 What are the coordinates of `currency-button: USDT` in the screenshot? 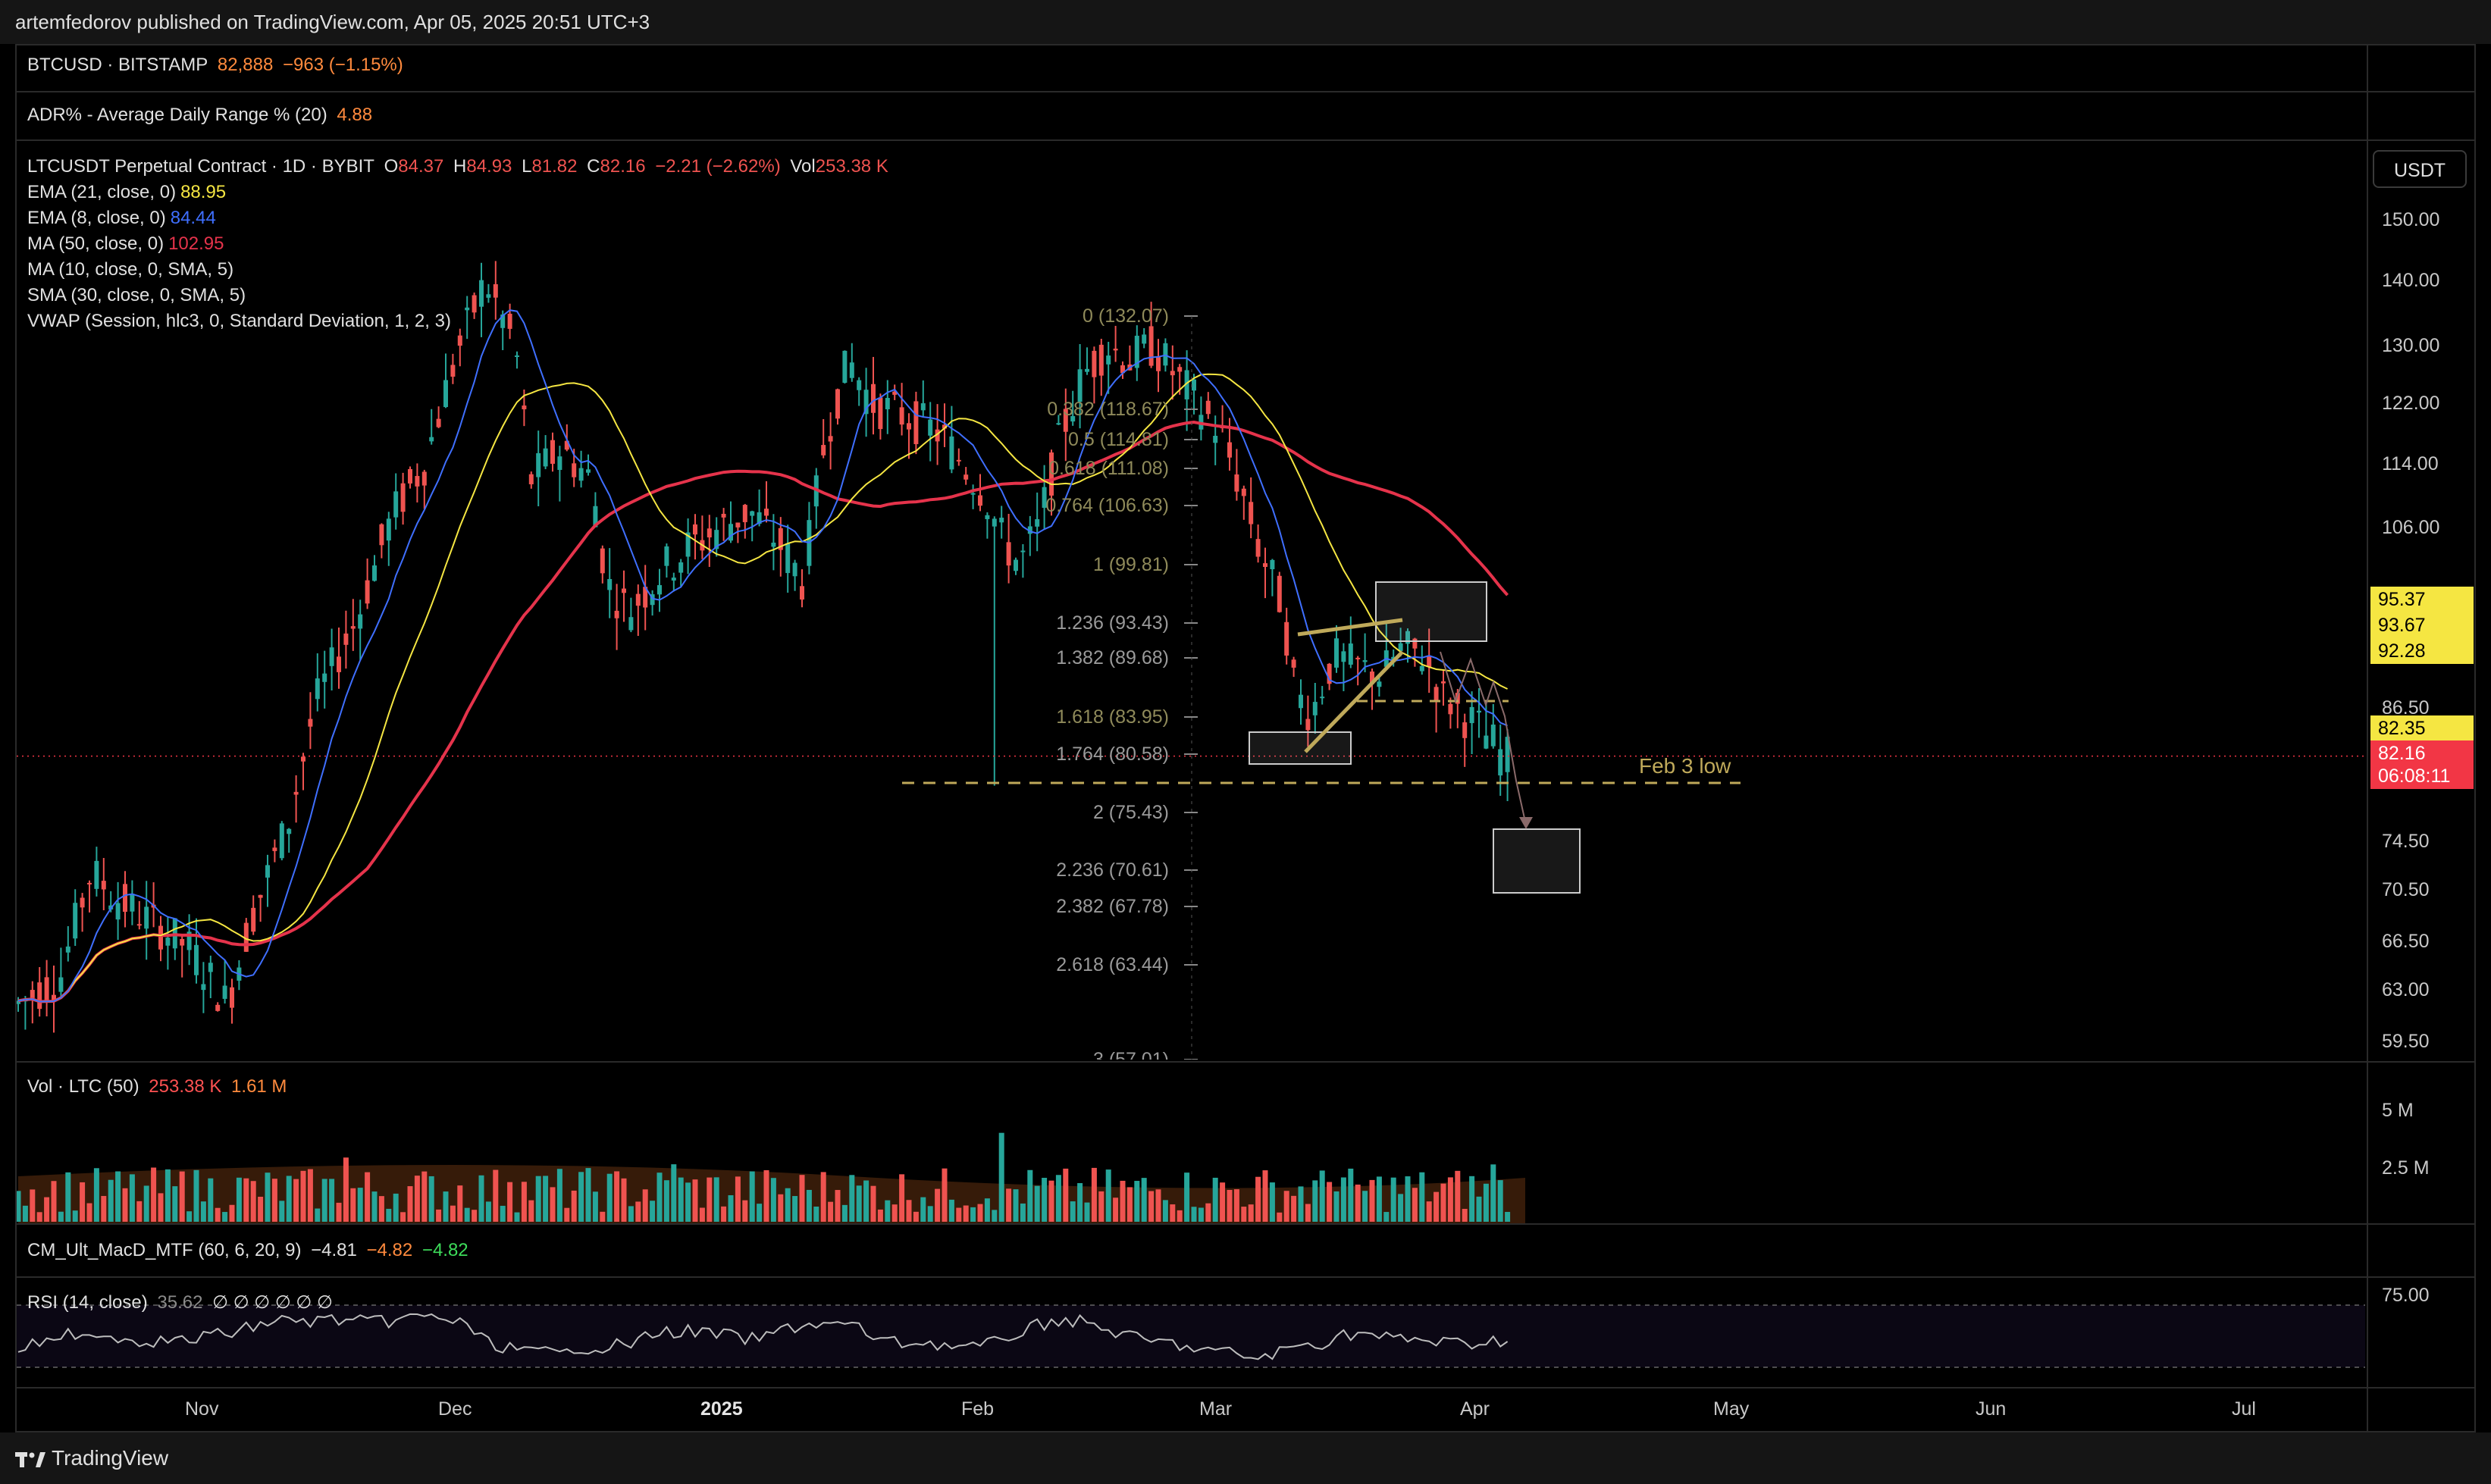 It's located at (2420, 169).